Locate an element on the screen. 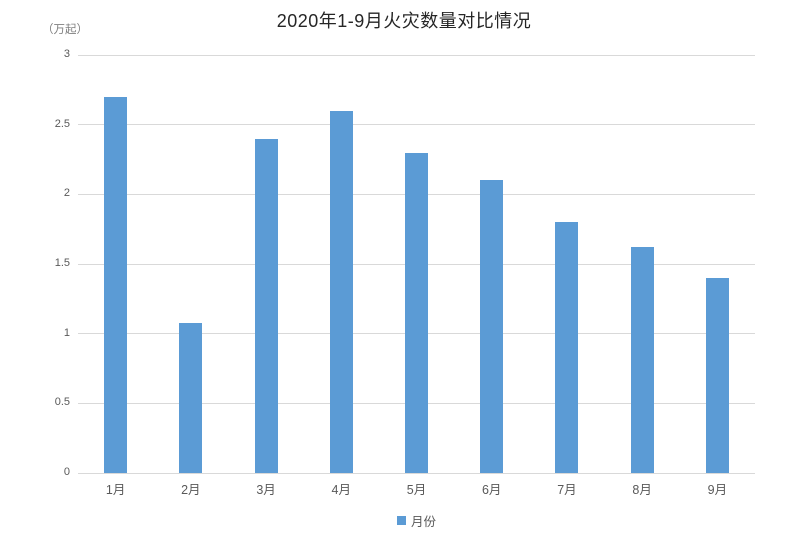  y-axis-tick-label: 1.5 is located at coordinates (62, 263).